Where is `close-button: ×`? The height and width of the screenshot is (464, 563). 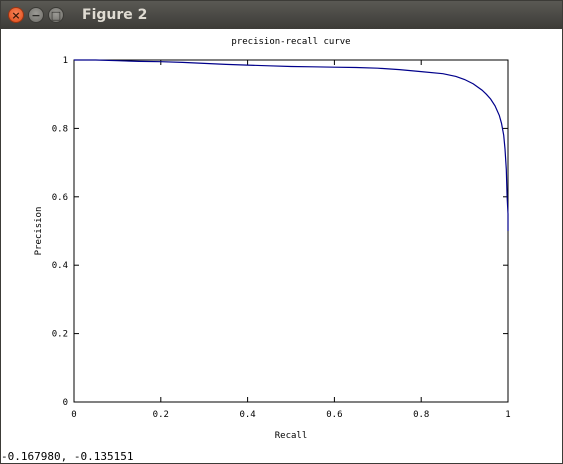 close-button: × is located at coordinates (16, 15).